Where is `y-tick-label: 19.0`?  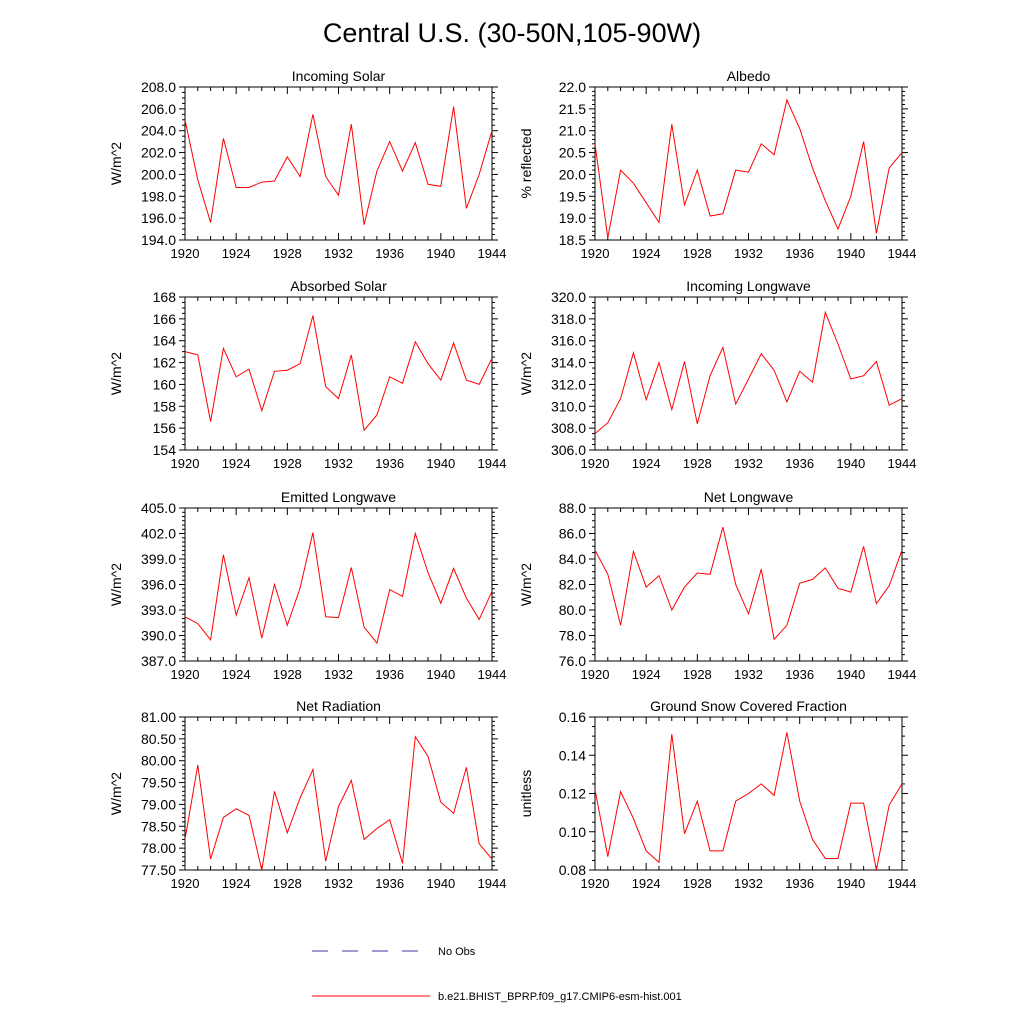 y-tick-label: 19.0 is located at coordinates (572, 218).